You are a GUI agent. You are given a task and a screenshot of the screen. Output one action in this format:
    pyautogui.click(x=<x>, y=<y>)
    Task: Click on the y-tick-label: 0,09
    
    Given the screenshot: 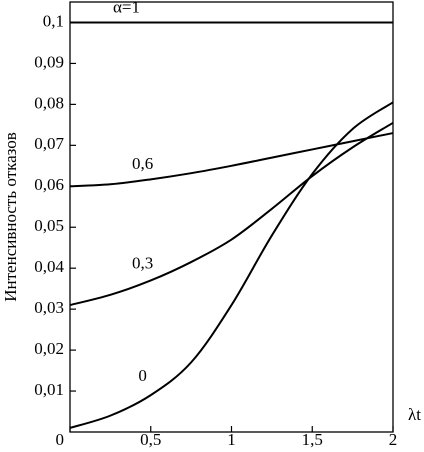 What is the action you would take?
    pyautogui.click(x=49, y=61)
    